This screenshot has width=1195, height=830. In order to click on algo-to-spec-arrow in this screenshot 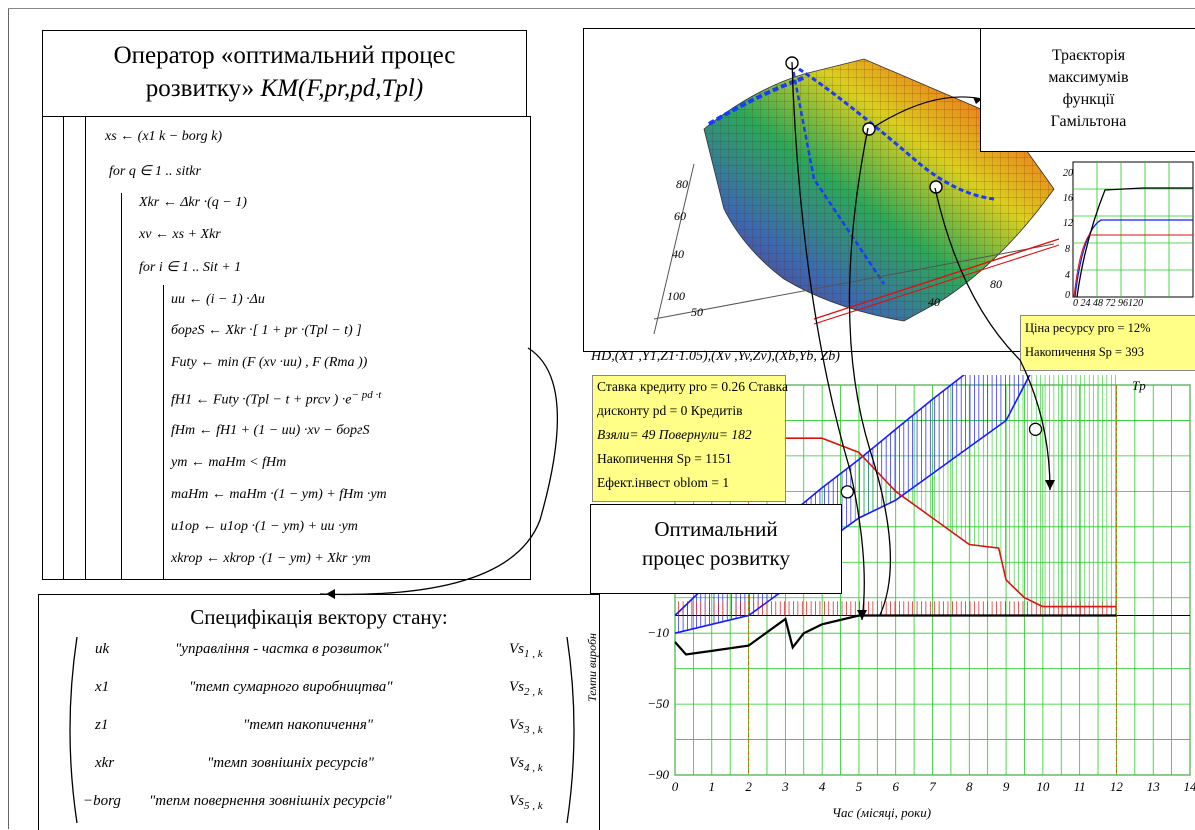, I will do `click(438, 471)`.